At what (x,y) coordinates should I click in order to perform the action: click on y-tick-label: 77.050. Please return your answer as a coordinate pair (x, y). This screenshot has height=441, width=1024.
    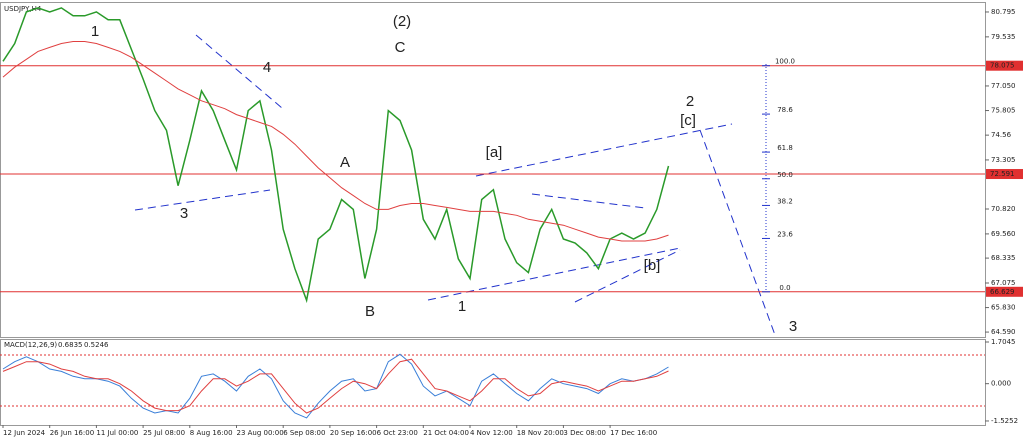
    Looking at the image, I should click on (1003, 86).